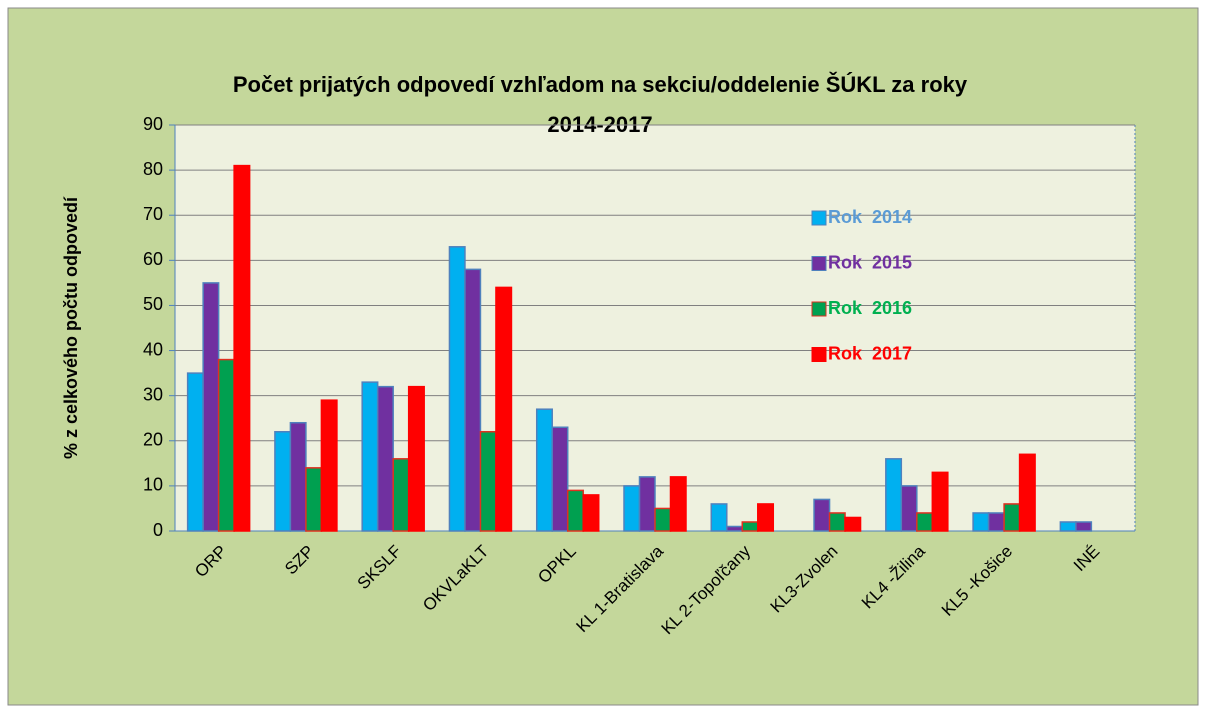 Image resolution: width=1206 pixels, height=718 pixels. I want to click on y-tick-label: 80, so click(153, 169).